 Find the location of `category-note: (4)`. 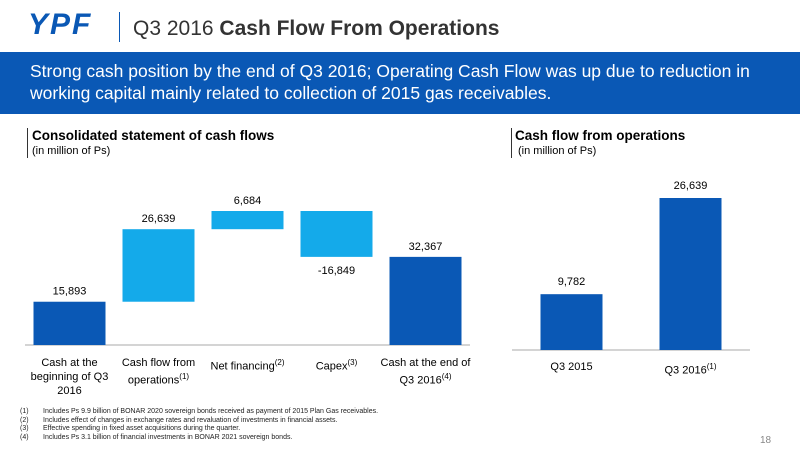

category-note: (4) is located at coordinates (446, 376).